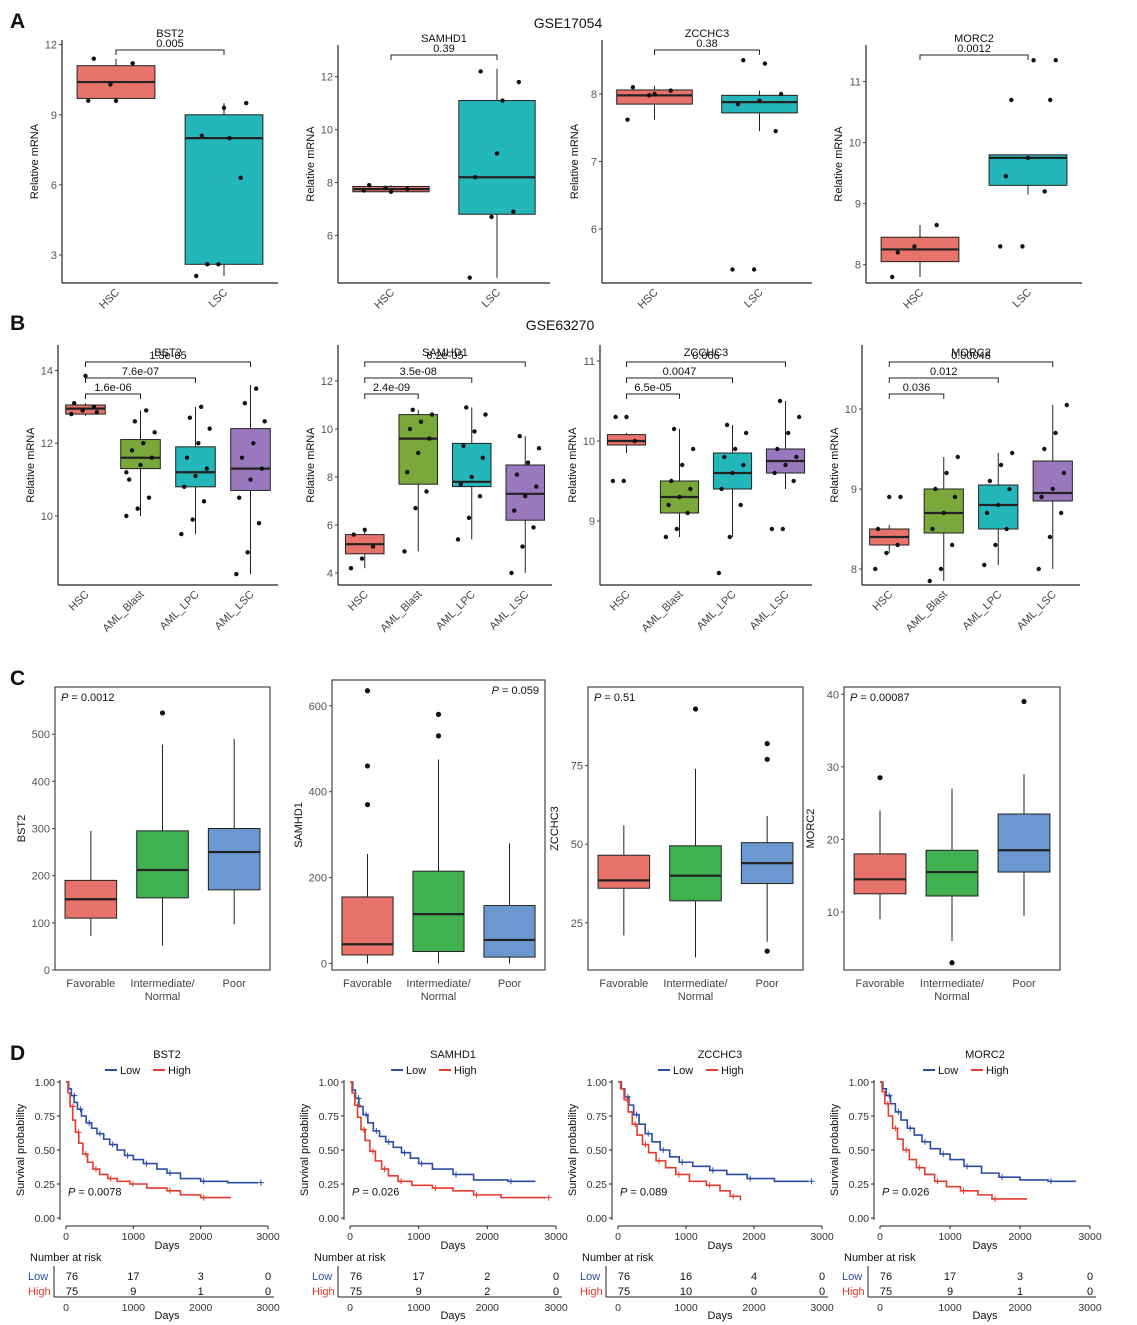 Image resolution: width=1137 pixels, height=1325 pixels. I want to click on risk-row-label-low: Low, so click(38, 1277).